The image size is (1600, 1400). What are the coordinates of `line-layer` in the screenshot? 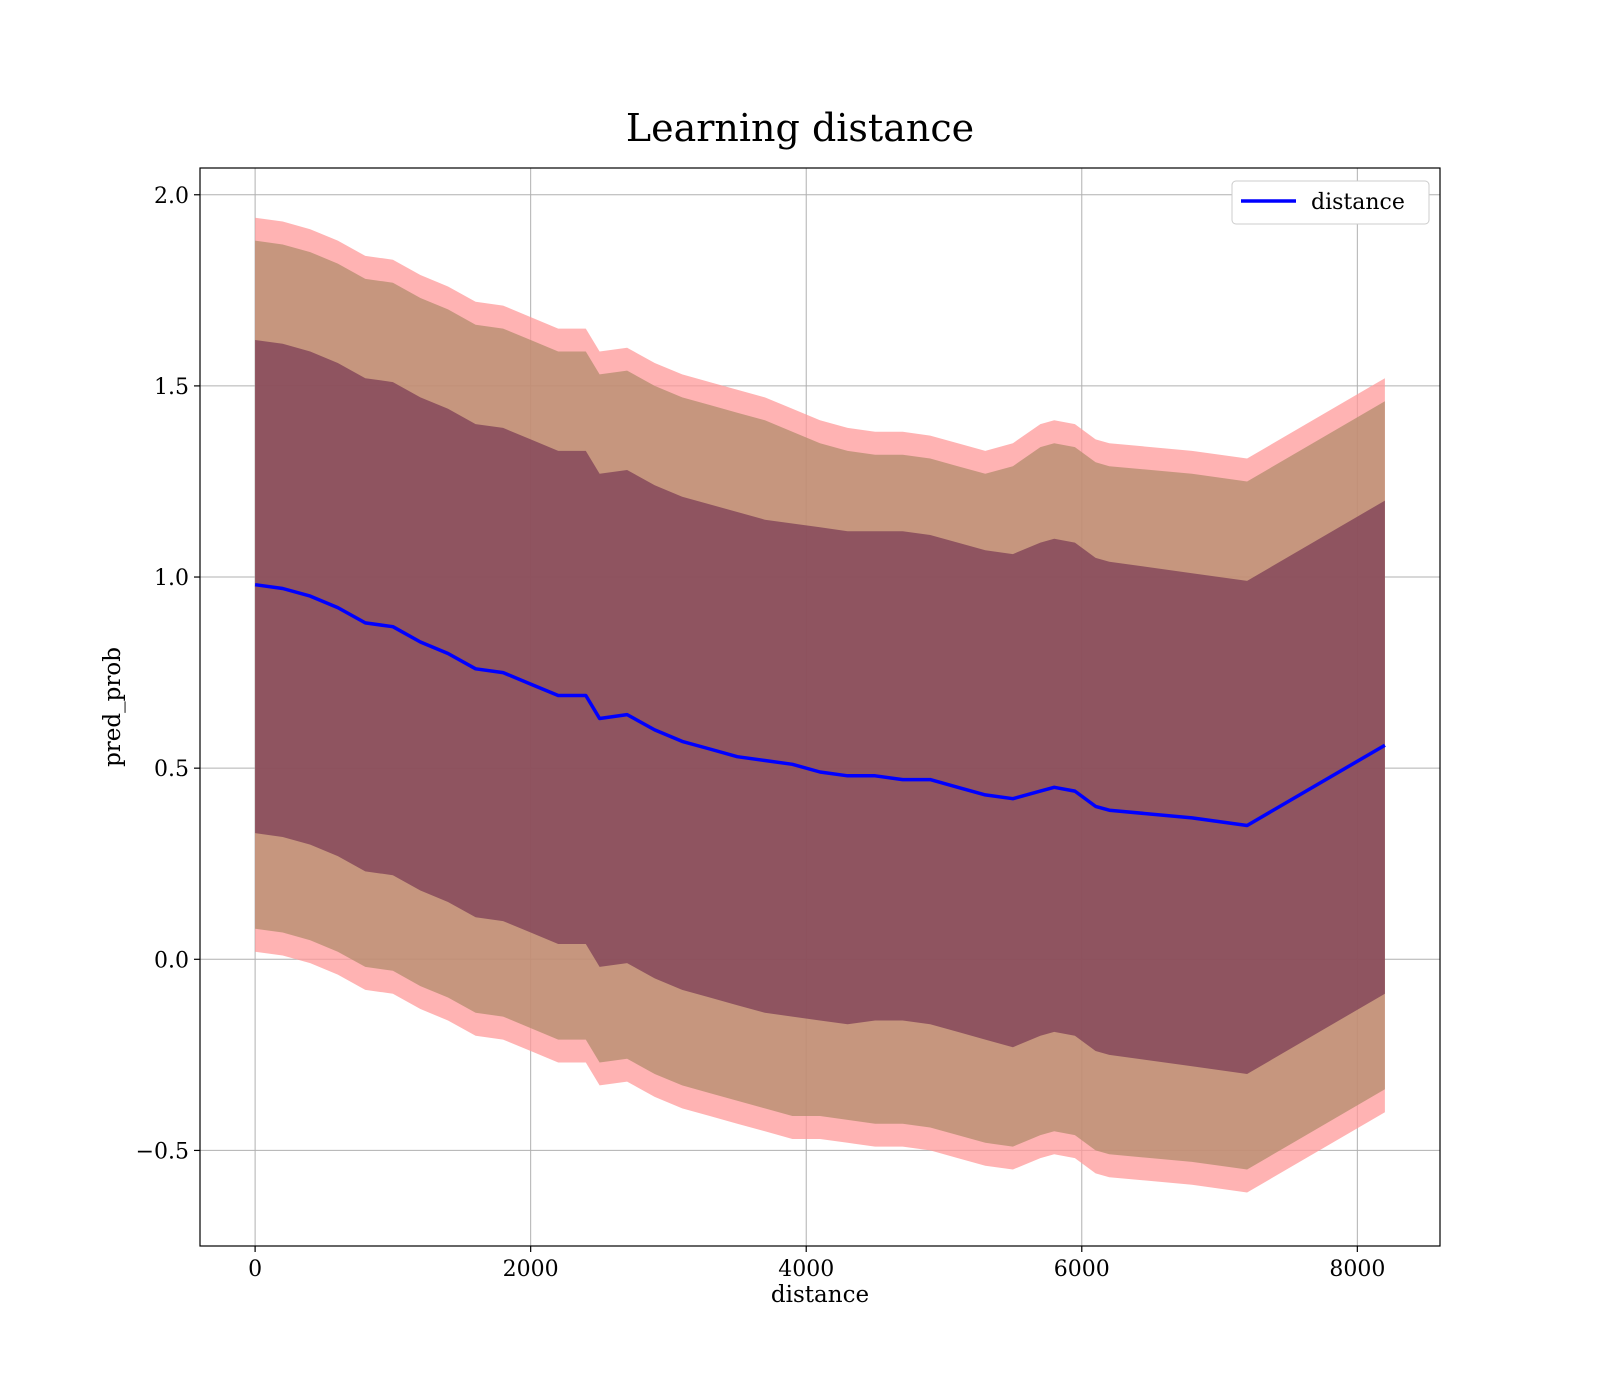 It's located at (820, 705).